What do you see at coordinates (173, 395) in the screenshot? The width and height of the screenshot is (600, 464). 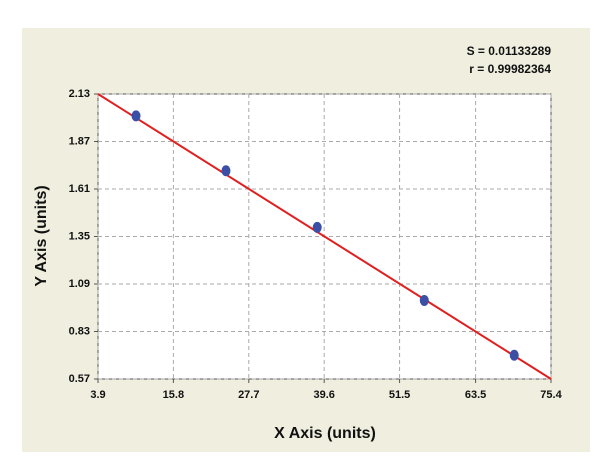 I see `x-tick-label: 15.8` at bounding box center [173, 395].